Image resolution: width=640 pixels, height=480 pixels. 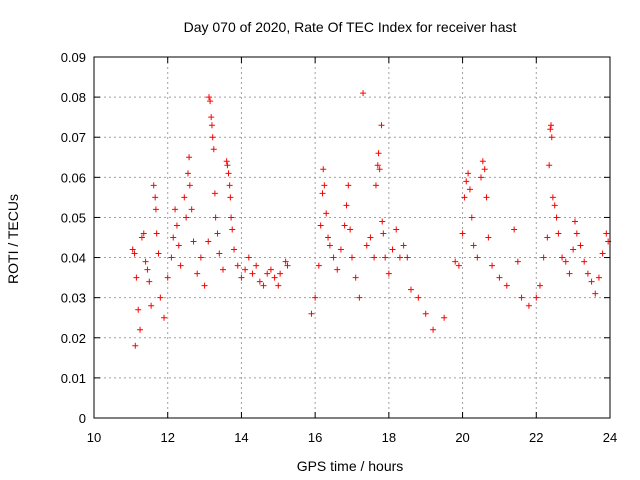 I want to click on y-tick-label: 0.04, so click(x=73, y=258).